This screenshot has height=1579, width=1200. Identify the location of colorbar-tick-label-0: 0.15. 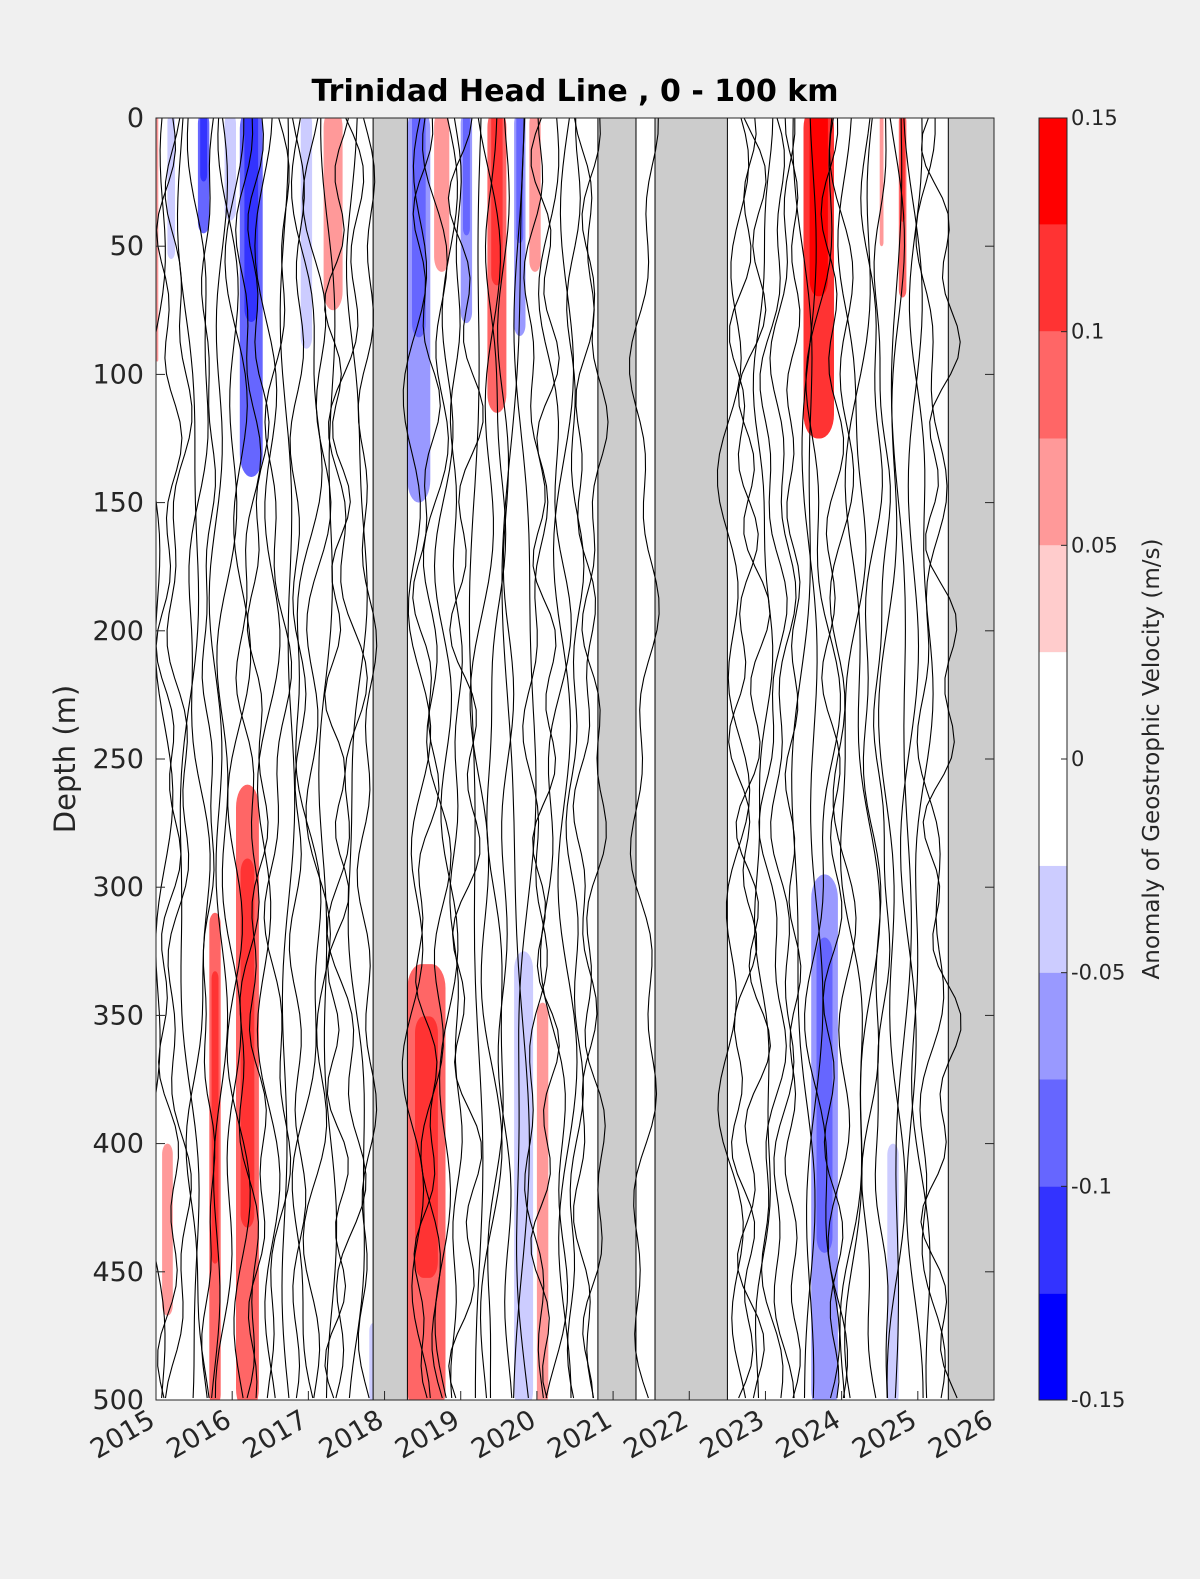
(1094, 118).